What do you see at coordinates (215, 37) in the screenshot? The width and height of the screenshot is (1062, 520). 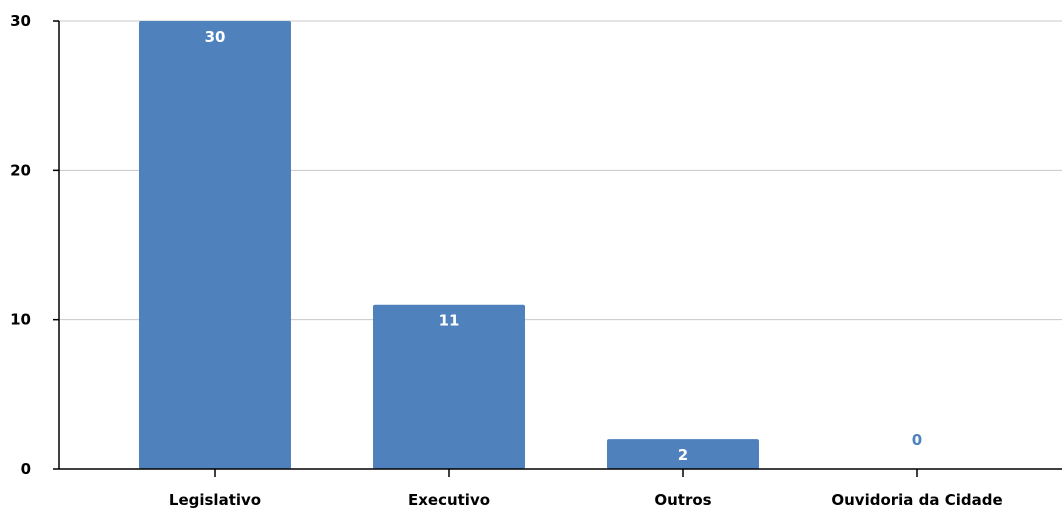 I see `data-label: 30` at bounding box center [215, 37].